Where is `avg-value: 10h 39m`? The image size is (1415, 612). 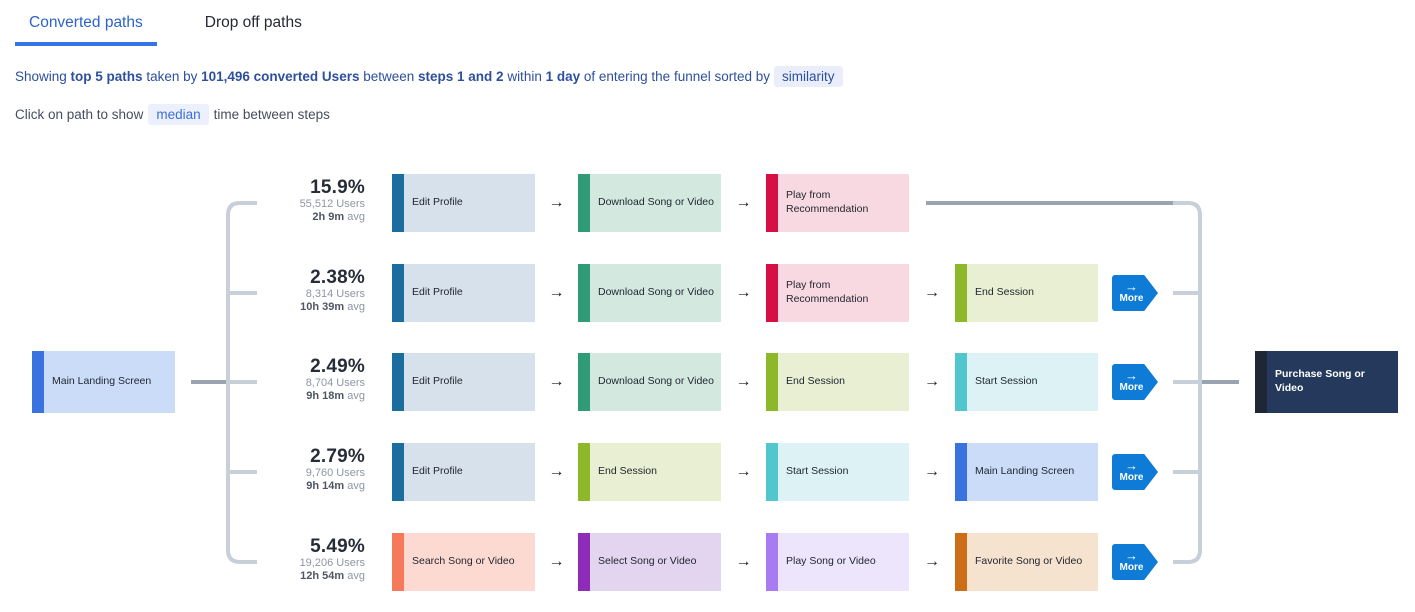 avg-value: 10h 39m is located at coordinates (322, 307).